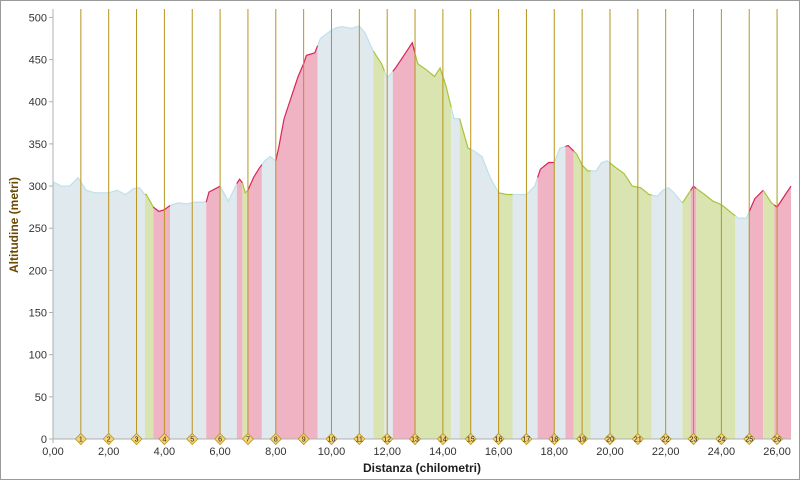 The height and width of the screenshot is (480, 800). What do you see at coordinates (44, 440) in the screenshot?
I see `y-tick-label-0: 0` at bounding box center [44, 440].